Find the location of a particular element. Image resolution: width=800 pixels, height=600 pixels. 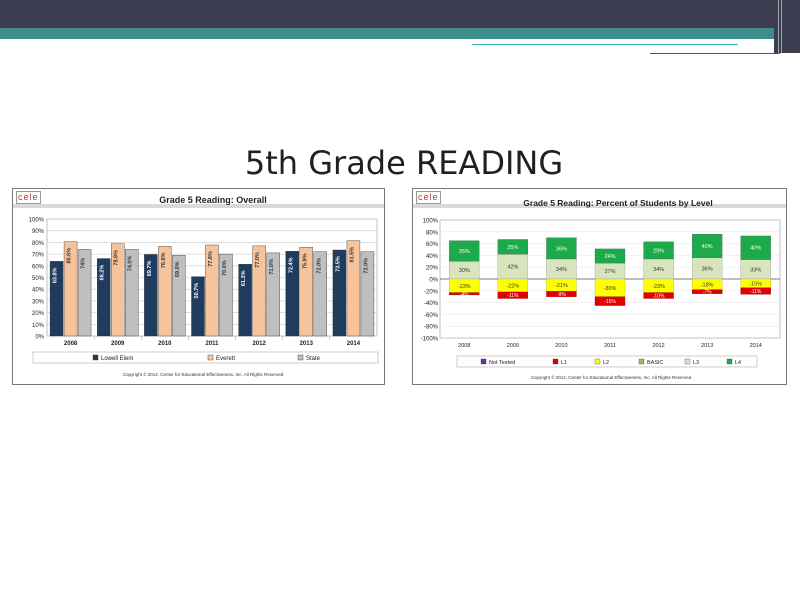

y-tick-label: 70% is located at coordinates (38, 256).